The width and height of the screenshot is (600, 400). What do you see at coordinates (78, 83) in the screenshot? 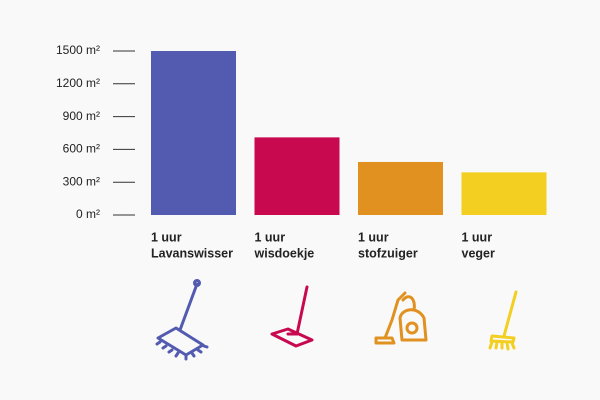
I see `y-tick-label: 1200 m²` at bounding box center [78, 83].